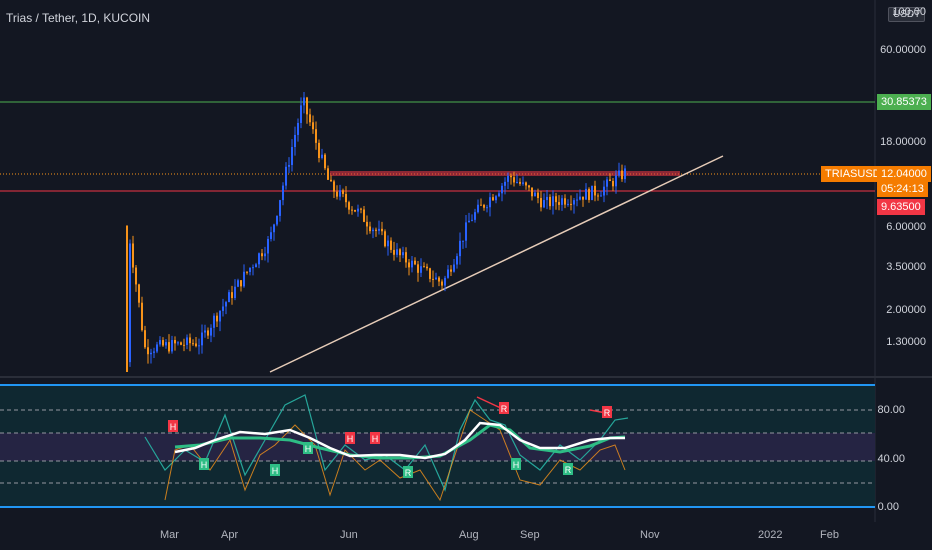 This screenshot has height=550, width=932. What do you see at coordinates (650, 535) in the screenshot?
I see `time-axis-label: Nov` at bounding box center [650, 535].